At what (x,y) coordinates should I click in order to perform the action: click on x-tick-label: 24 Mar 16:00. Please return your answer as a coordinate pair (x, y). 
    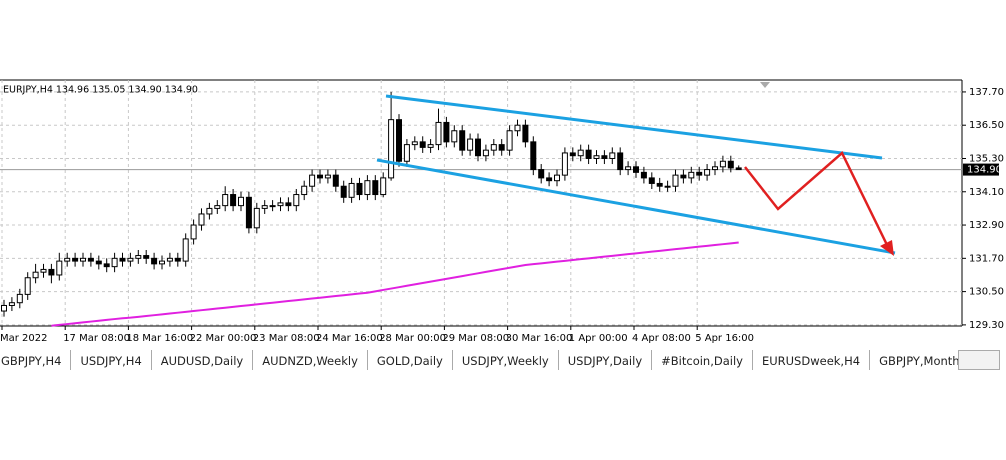
    Looking at the image, I should click on (349, 338).